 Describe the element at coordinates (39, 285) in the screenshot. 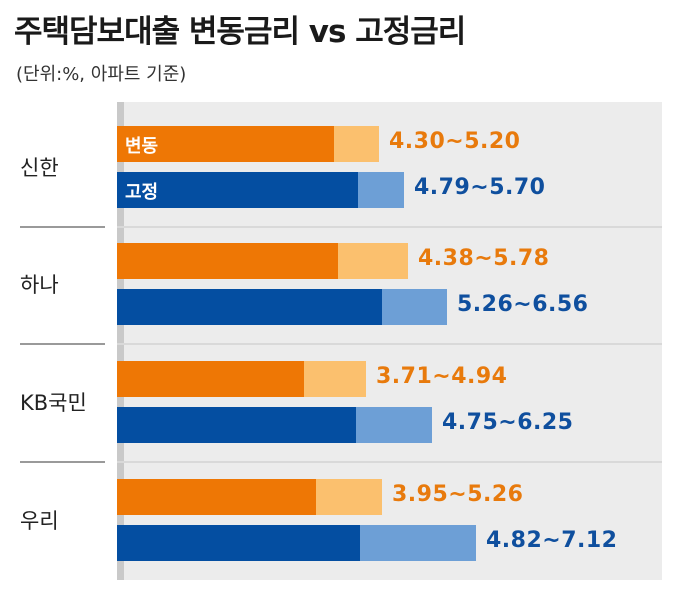

I see `category-label: 하나` at that location.